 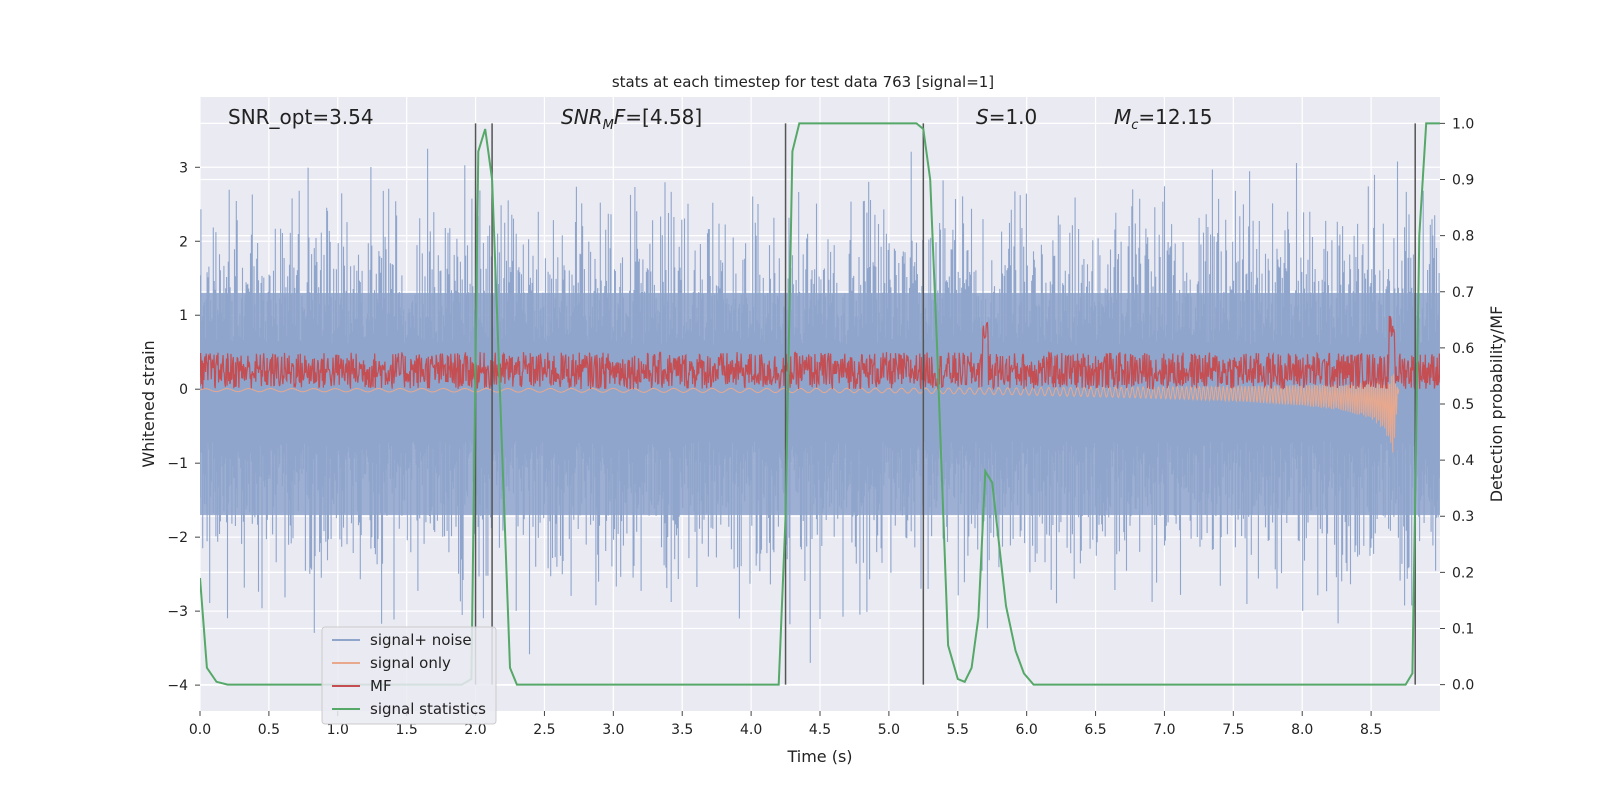 I want to click on x-tick-label: 5.0, so click(x=889, y=730).